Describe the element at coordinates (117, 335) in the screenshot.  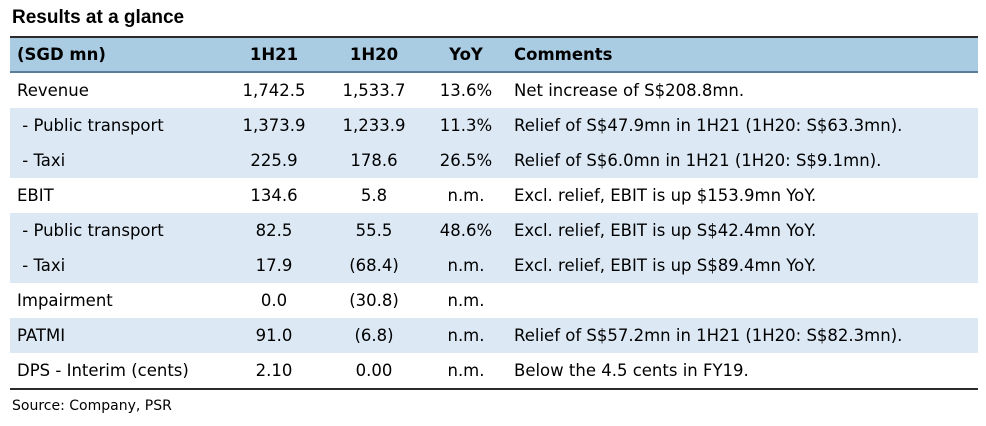
I see `row-label: PATMI` at that location.